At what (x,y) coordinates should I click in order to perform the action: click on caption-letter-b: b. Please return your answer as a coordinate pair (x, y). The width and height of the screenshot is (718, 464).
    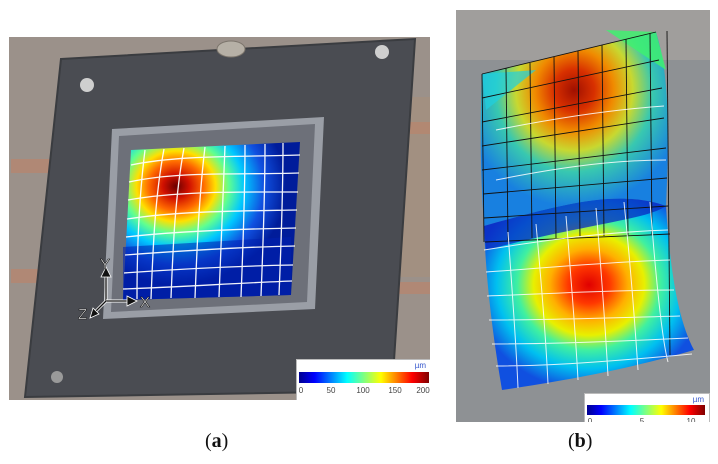
    Looking at the image, I should click on (580, 441).